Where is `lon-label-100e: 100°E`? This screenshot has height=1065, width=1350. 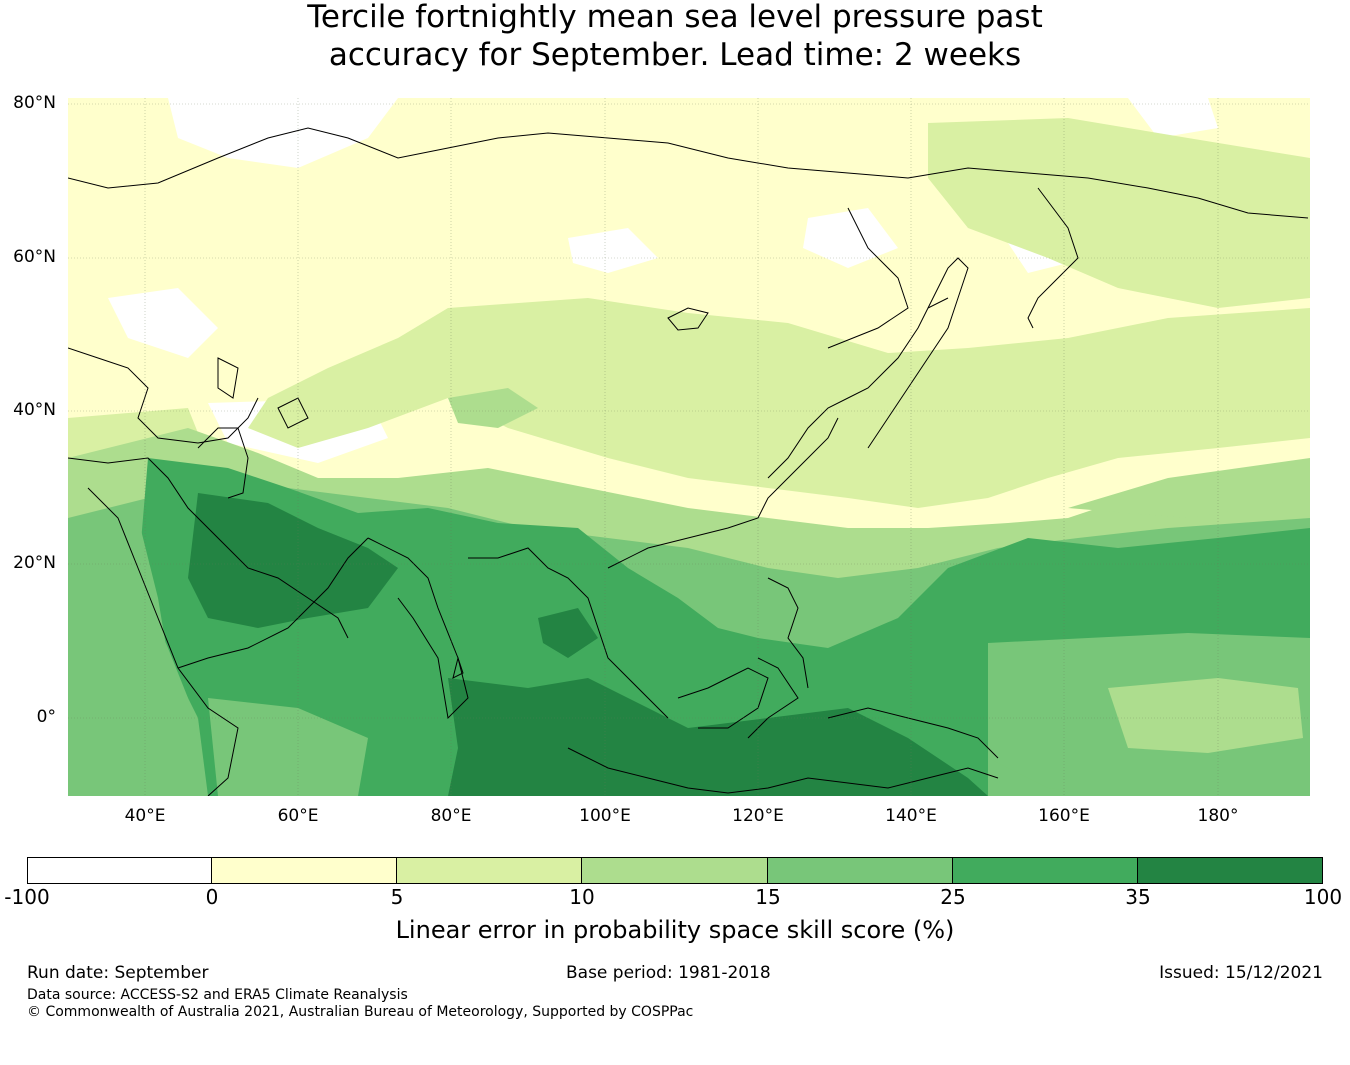
lon-label-100e: 100°E is located at coordinates (605, 816).